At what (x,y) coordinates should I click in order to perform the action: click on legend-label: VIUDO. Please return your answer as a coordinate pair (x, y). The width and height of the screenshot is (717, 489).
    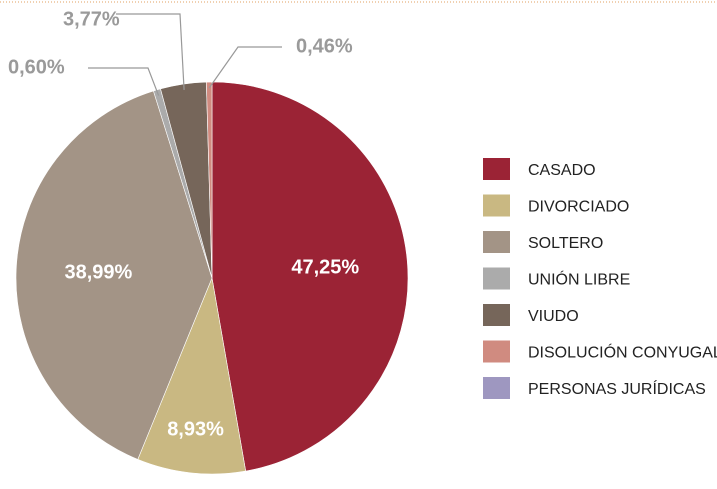
    Looking at the image, I should click on (553, 316).